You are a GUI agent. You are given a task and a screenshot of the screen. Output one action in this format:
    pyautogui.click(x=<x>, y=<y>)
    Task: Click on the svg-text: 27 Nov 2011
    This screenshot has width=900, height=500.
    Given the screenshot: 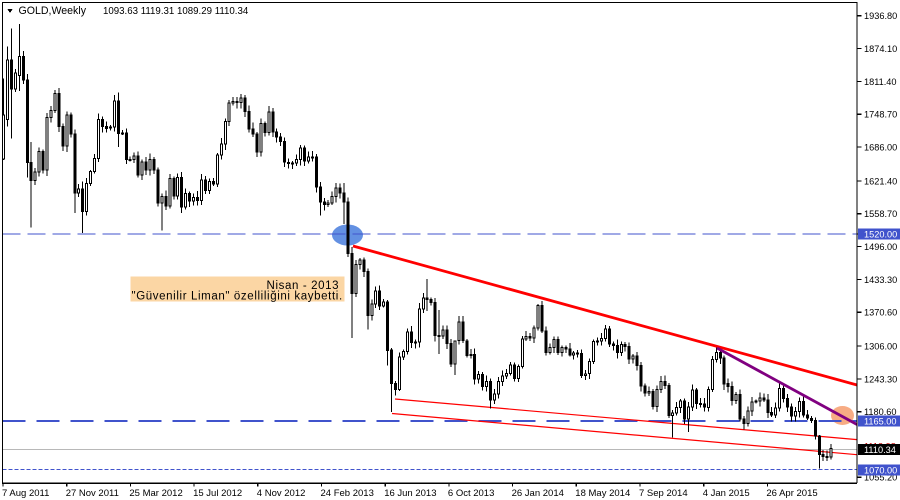 What is the action you would take?
    pyautogui.click(x=92, y=493)
    